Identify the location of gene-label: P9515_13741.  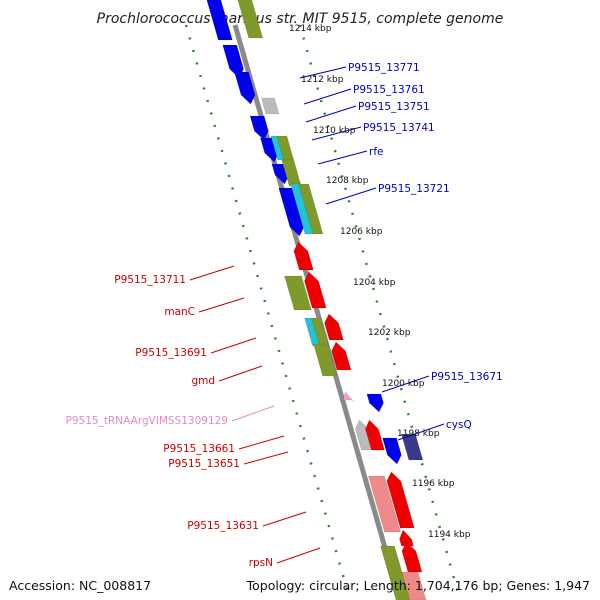
(399, 128).